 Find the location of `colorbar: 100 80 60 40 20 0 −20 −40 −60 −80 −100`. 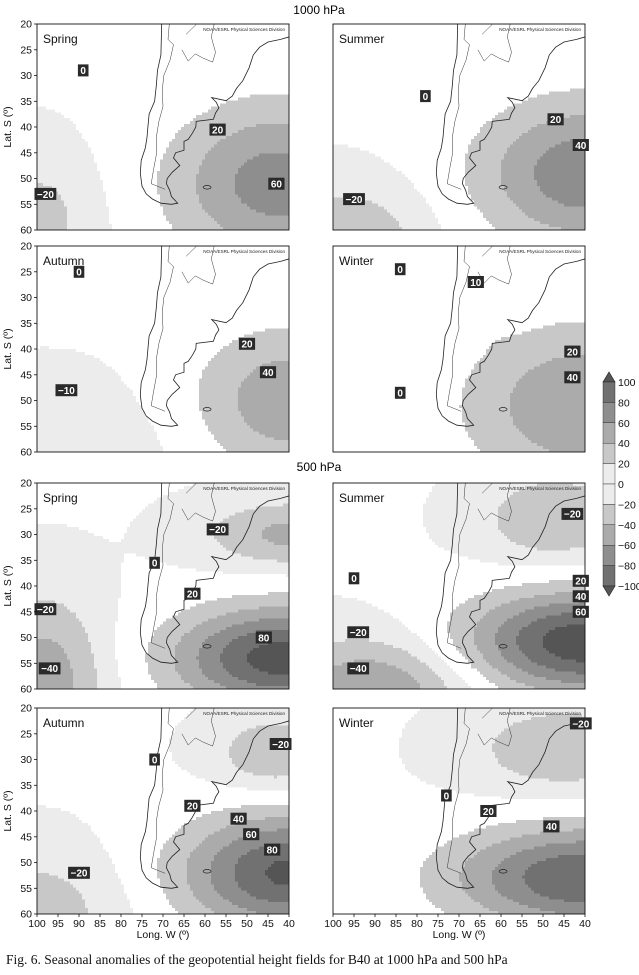

colorbar: 100 80 60 40 20 0 −20 −40 −60 −80 −100 is located at coordinates (620, 484).